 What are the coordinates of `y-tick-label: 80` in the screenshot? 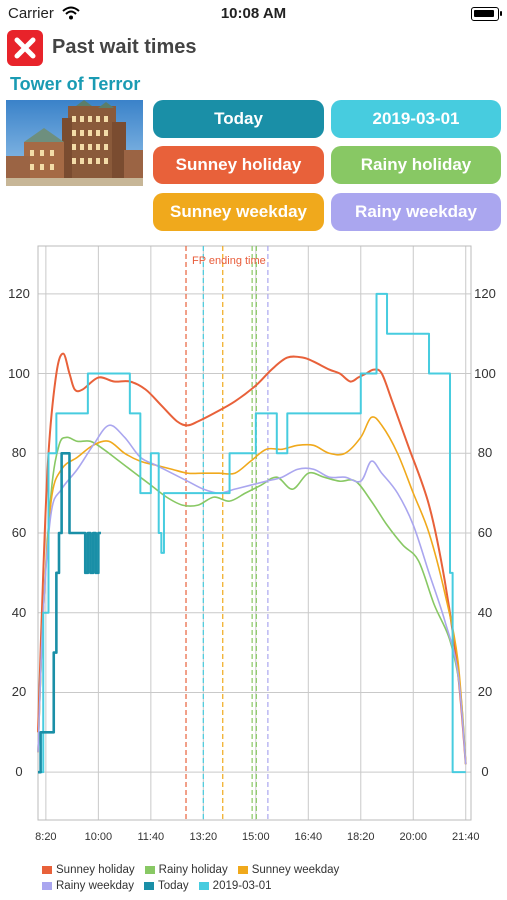 It's located at (19, 453).